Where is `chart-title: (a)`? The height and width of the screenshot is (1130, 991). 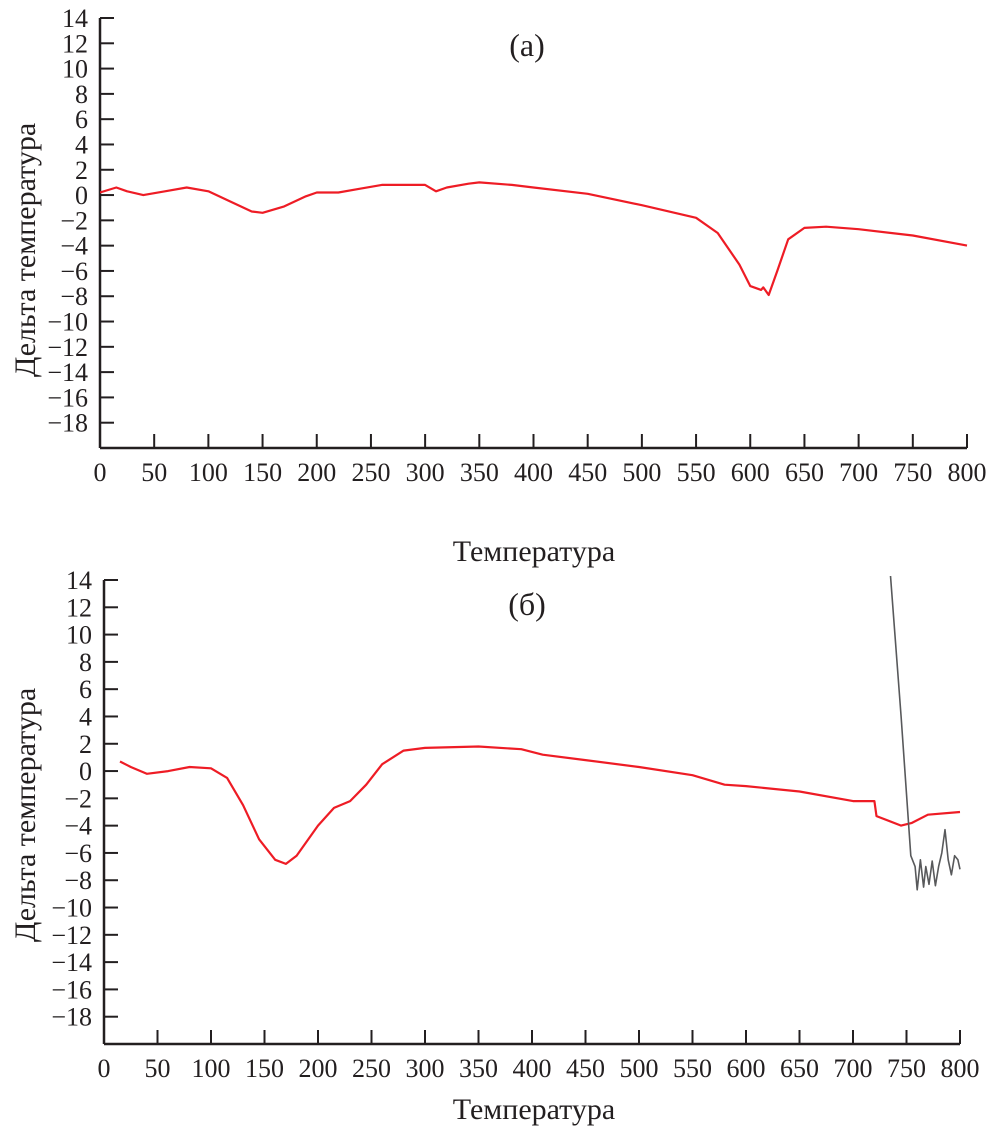 chart-title: (a) is located at coordinates (527, 45).